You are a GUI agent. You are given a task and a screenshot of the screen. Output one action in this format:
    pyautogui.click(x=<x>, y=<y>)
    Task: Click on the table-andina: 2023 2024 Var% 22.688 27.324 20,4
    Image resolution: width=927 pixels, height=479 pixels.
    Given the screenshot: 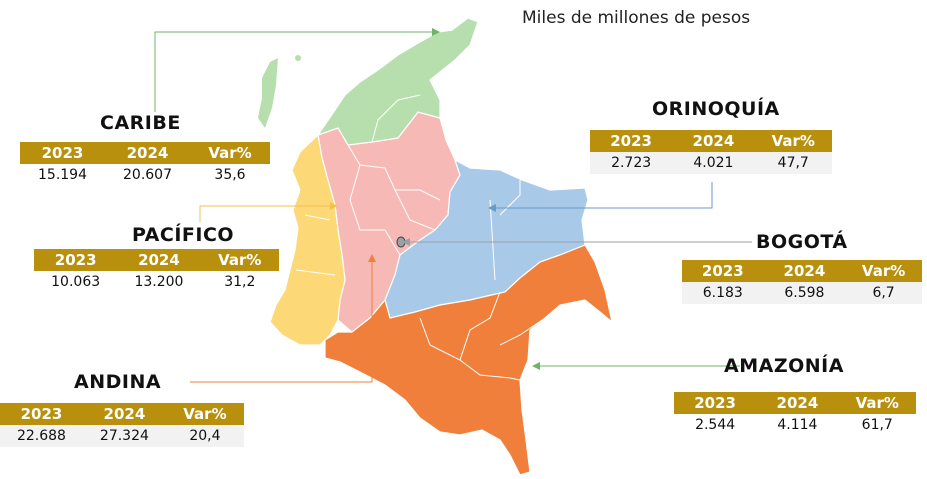 What is the action you would take?
    pyautogui.click(x=122, y=425)
    